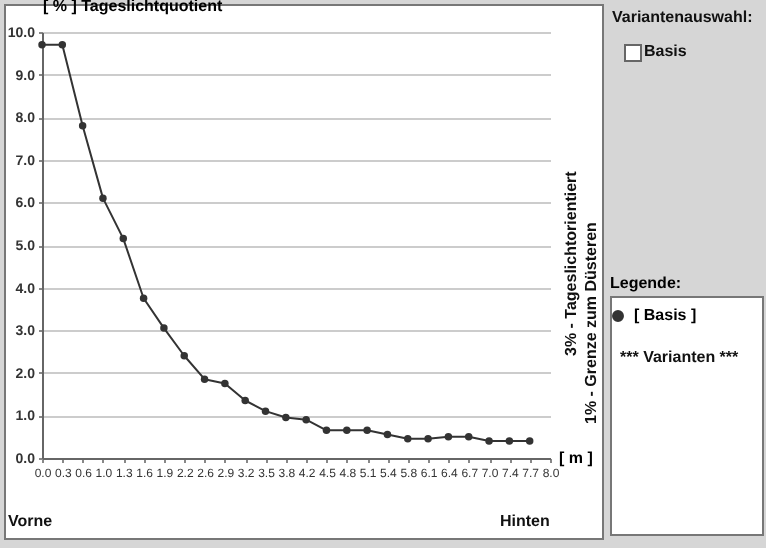 Image resolution: width=766 pixels, height=548 pixels. Describe the element at coordinates (682, 17) in the screenshot. I see `text: Variantenauswahl:` at that location.